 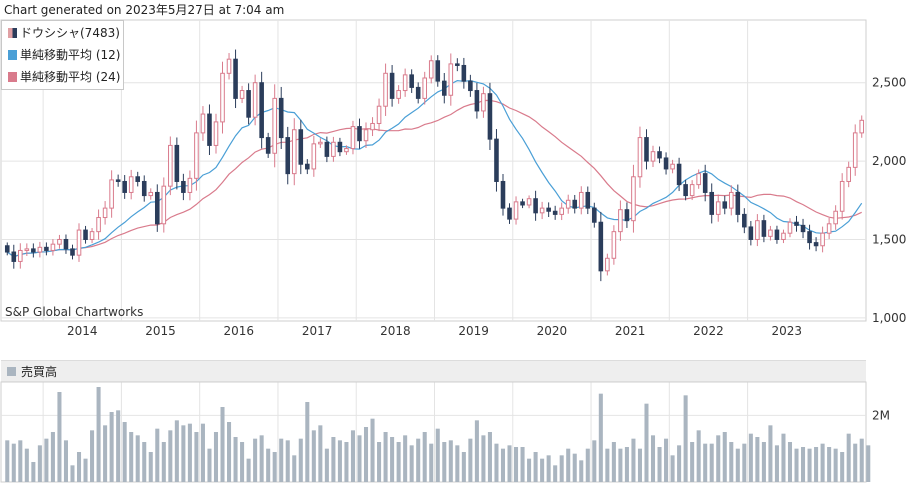 What do you see at coordinates (12, 33) in the screenshot?
I see `candle-swatch-icon` at bounding box center [12, 33].